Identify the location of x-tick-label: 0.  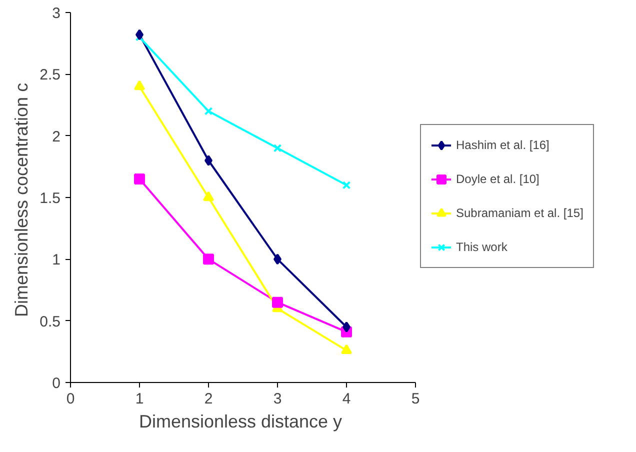
(70, 399).